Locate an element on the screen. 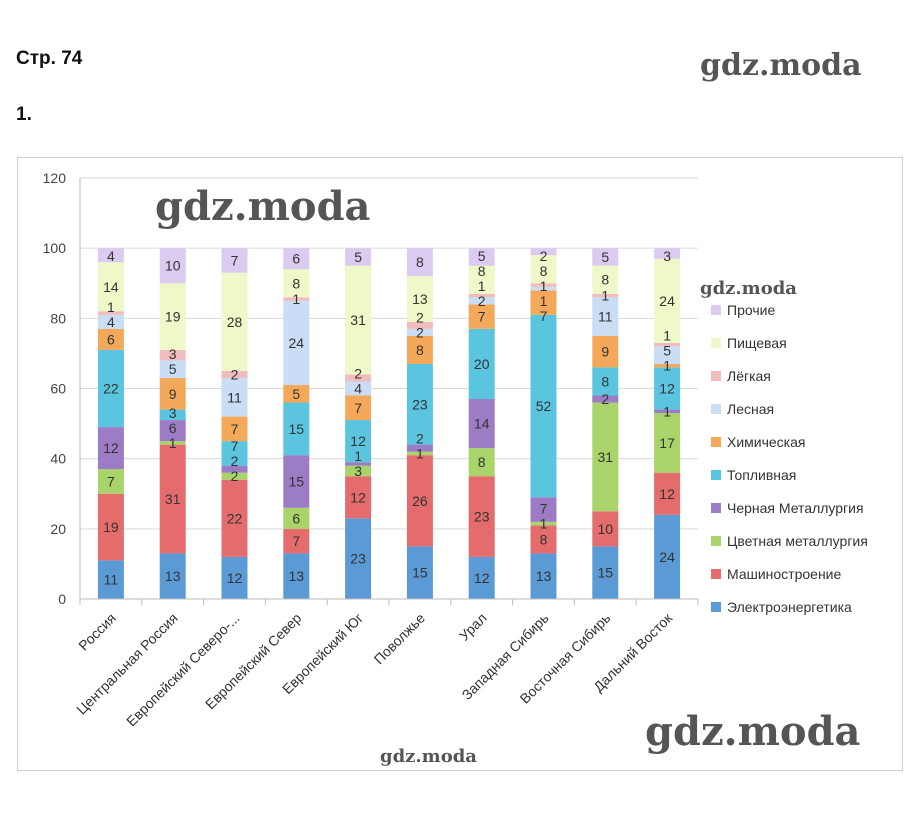  data-label: 11 is located at coordinates (234, 397).